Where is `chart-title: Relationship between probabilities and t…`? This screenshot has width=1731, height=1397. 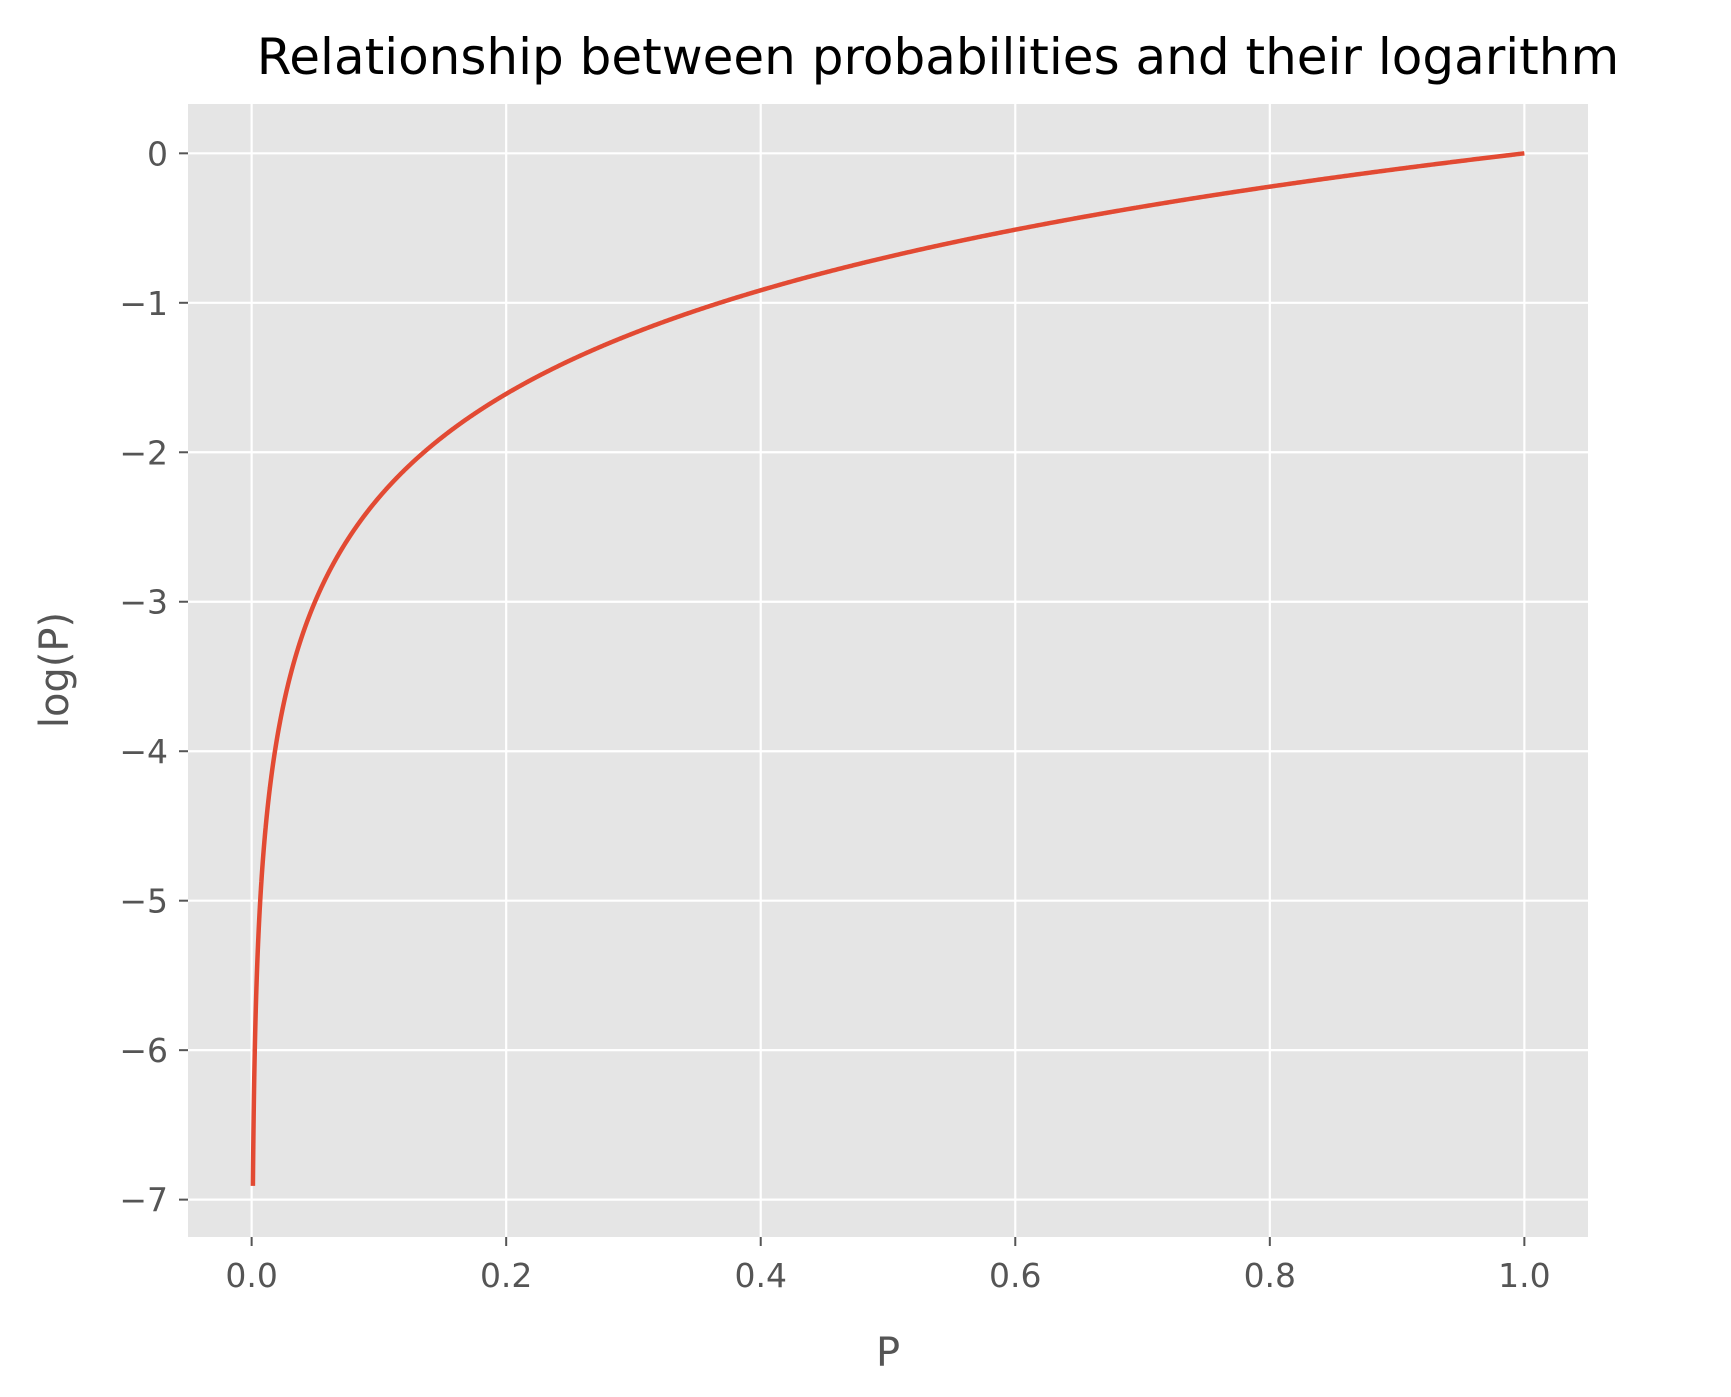
chart-title: Relationship between probabilities and t… is located at coordinates (938, 57).